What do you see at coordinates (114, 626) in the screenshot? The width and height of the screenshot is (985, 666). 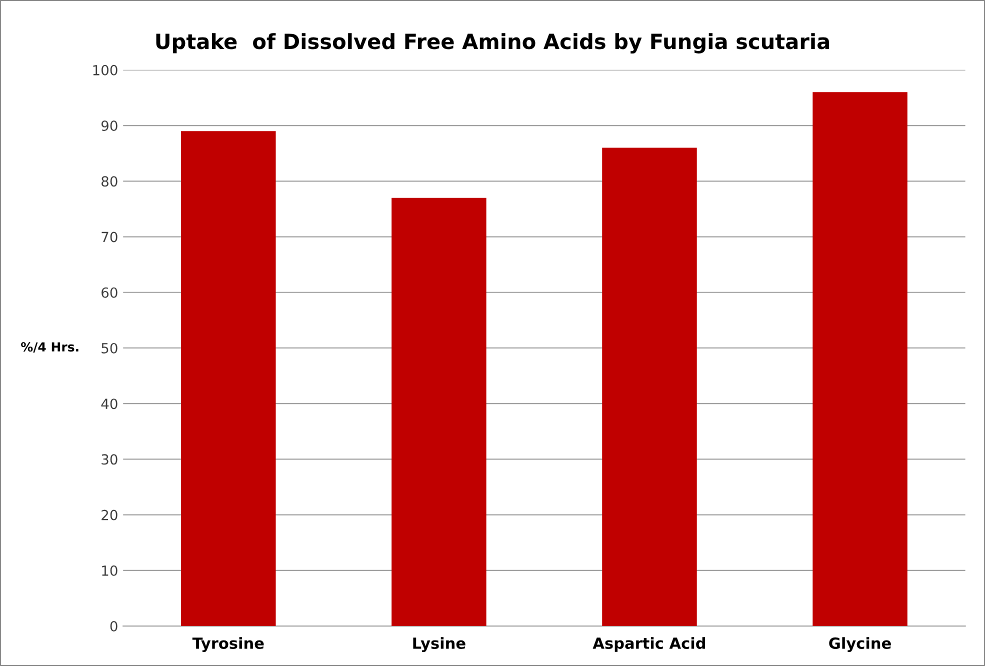 I see `y-tick-label: 0` at bounding box center [114, 626].